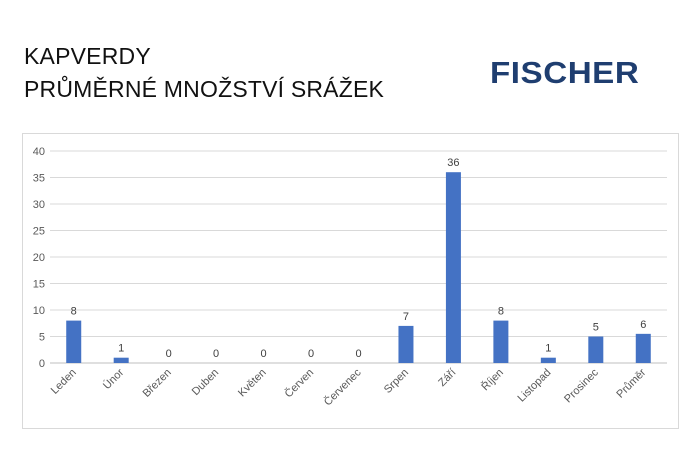 Image resolution: width=700 pixels, height=450 pixels. I want to click on x-tick-label: Průměr, so click(631, 383).